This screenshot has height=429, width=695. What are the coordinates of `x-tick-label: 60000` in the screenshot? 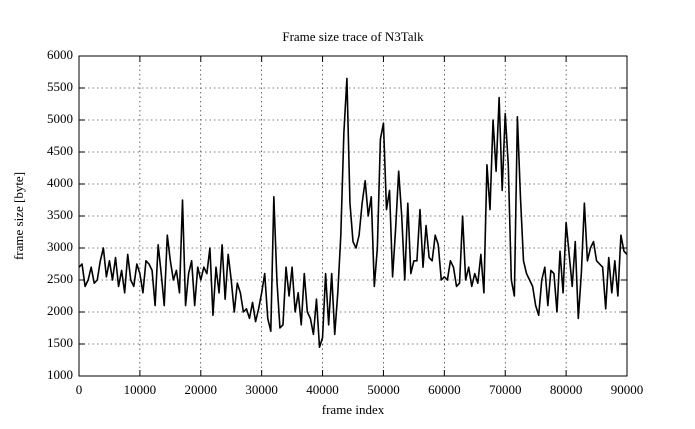 It's located at (444, 389).